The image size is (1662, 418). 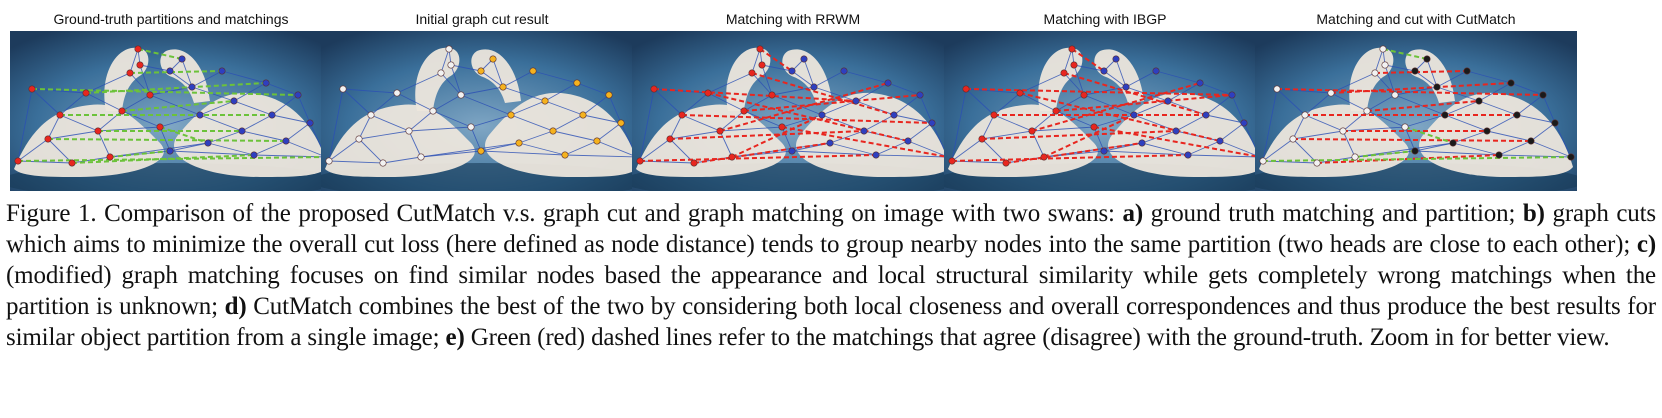 I want to click on right-swan-neck, so click(x=1119, y=76).